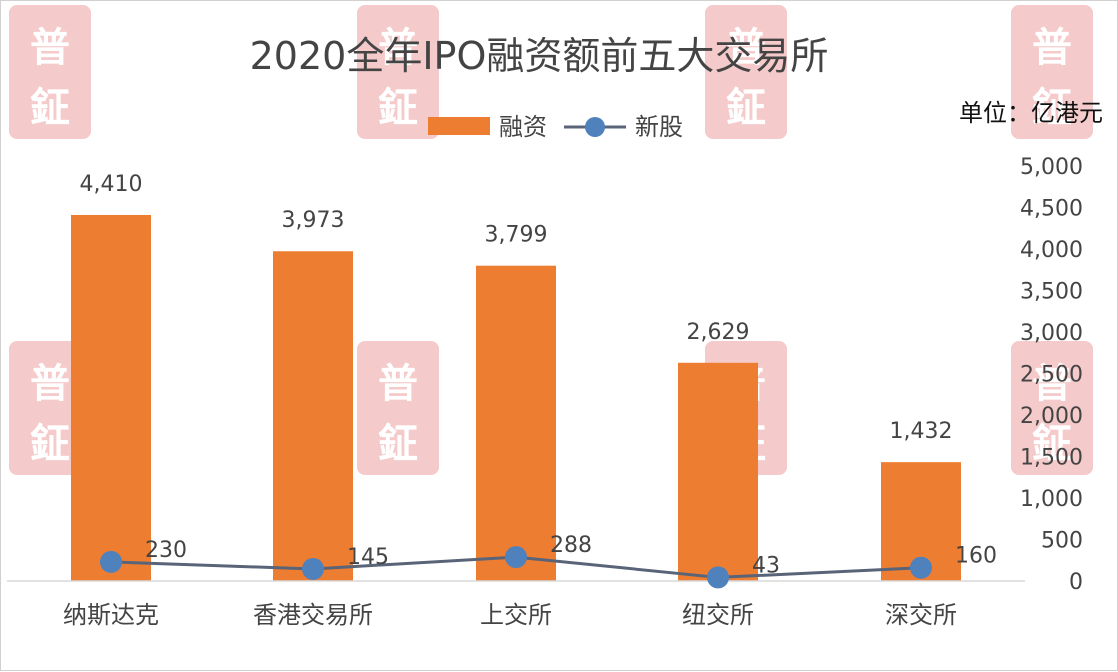  What do you see at coordinates (313, 615) in the screenshot?
I see `category-label: 香港交易所` at bounding box center [313, 615].